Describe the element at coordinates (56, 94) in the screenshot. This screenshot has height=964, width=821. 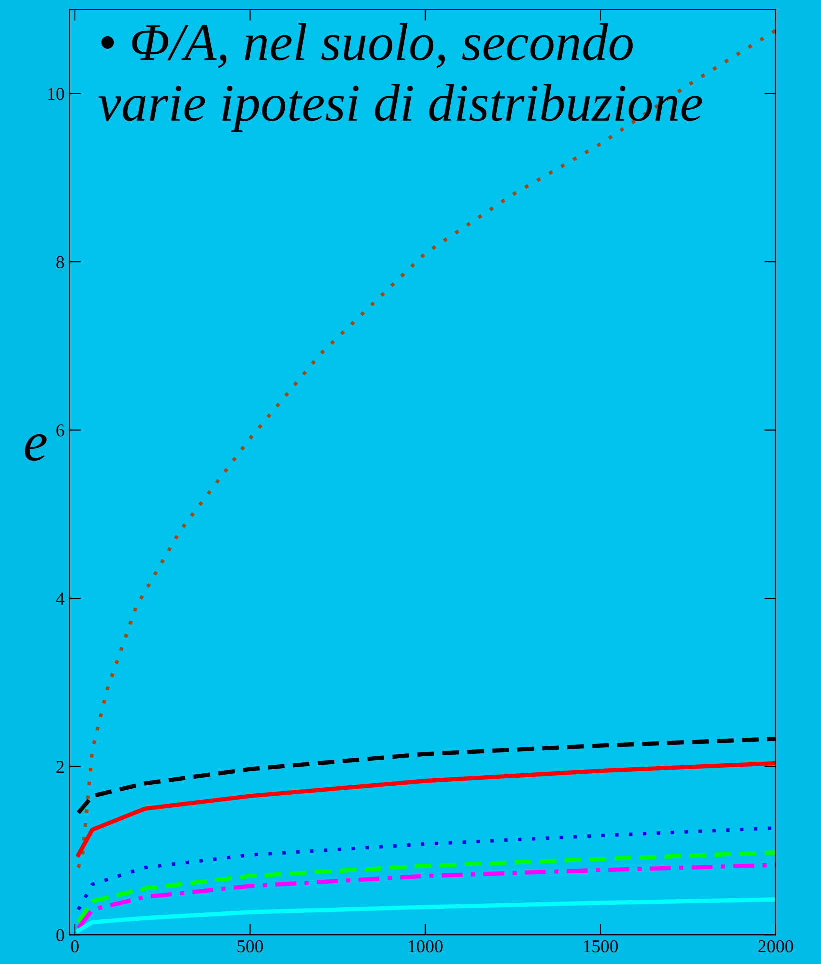
I see `y-tick-label: 10` at that location.